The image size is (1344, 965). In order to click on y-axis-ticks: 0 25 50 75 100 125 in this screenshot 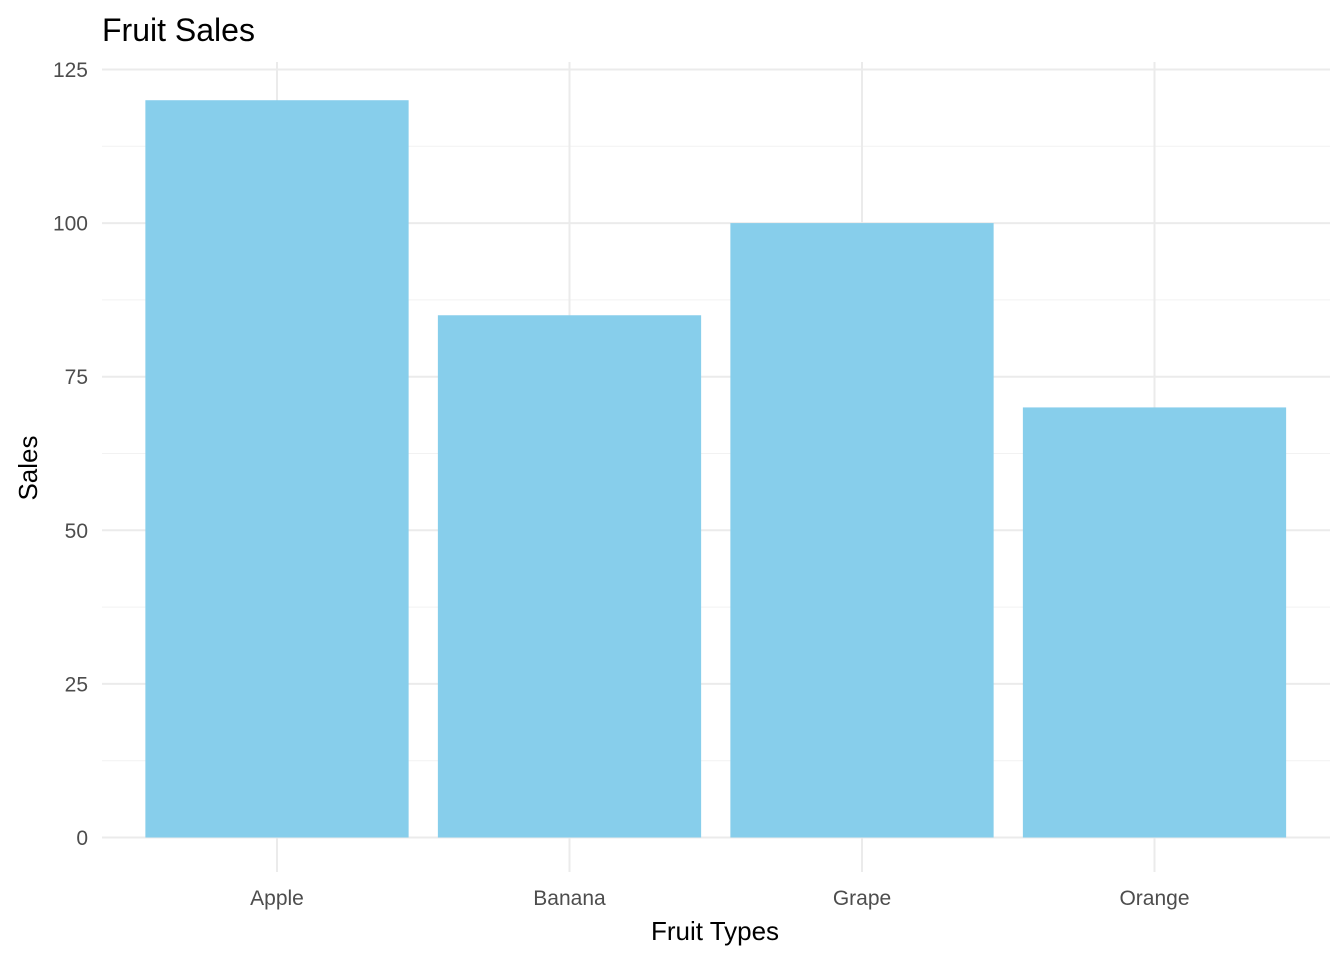, I will do `click(70, 454)`.